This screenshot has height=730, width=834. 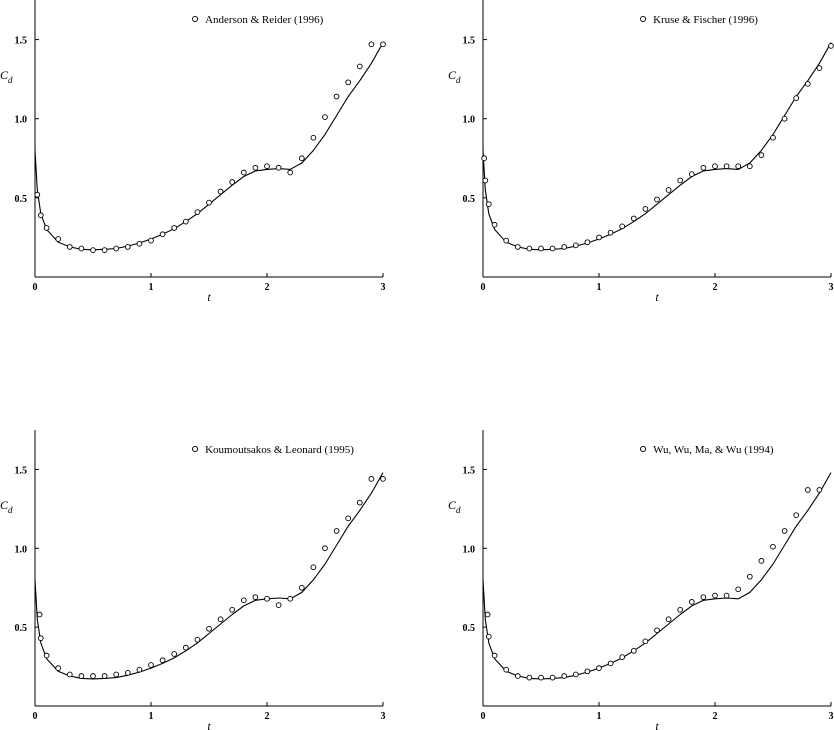 I want to click on legend-label: Kruse & Fischer (1996), so click(x=705, y=20).